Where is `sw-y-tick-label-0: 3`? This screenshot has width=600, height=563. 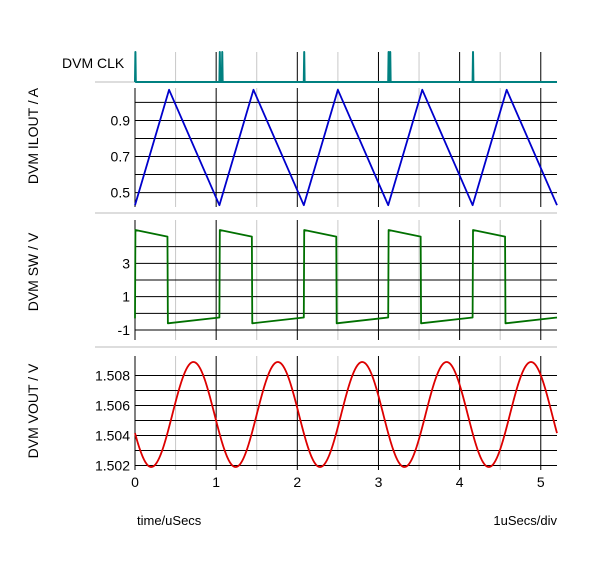 sw-y-tick-label-0: 3 is located at coordinates (126, 263).